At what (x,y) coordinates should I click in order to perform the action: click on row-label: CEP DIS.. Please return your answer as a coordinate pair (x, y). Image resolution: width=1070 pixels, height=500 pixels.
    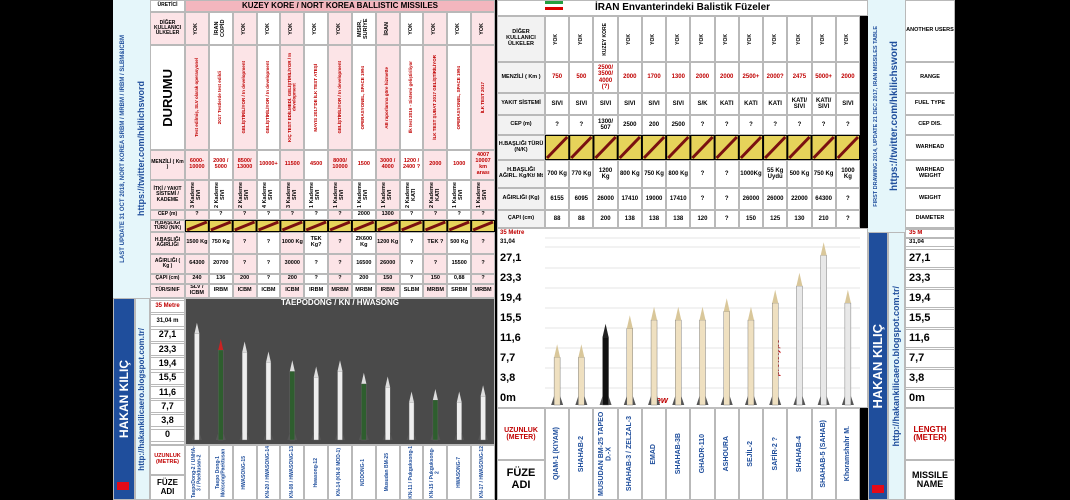
    Looking at the image, I should click on (930, 125).